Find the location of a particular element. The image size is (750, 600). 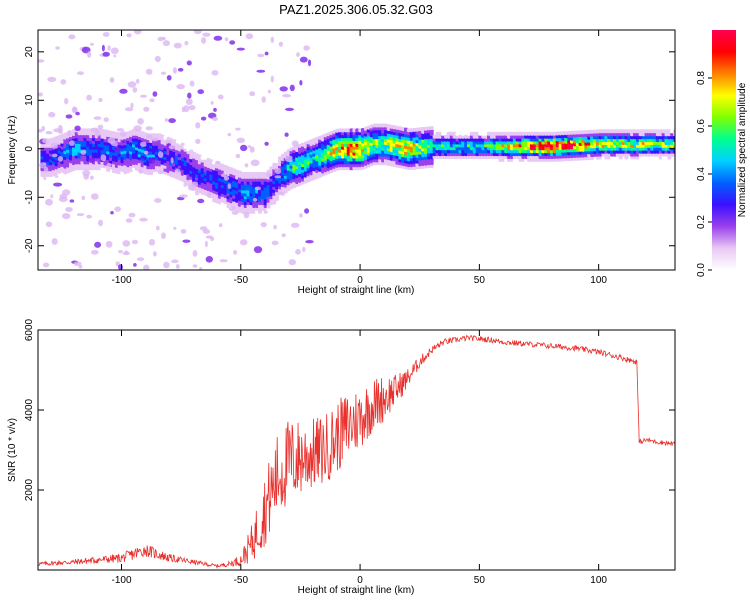

spectrogram-y-tick-label: 20 is located at coordinates (29, 52).